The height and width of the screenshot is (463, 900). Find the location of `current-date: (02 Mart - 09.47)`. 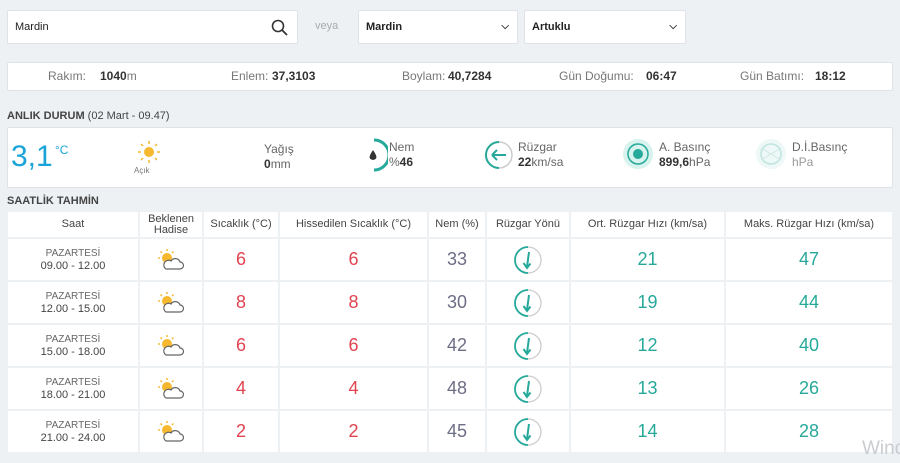

current-date: (02 Mart - 09.47) is located at coordinates (128, 116).